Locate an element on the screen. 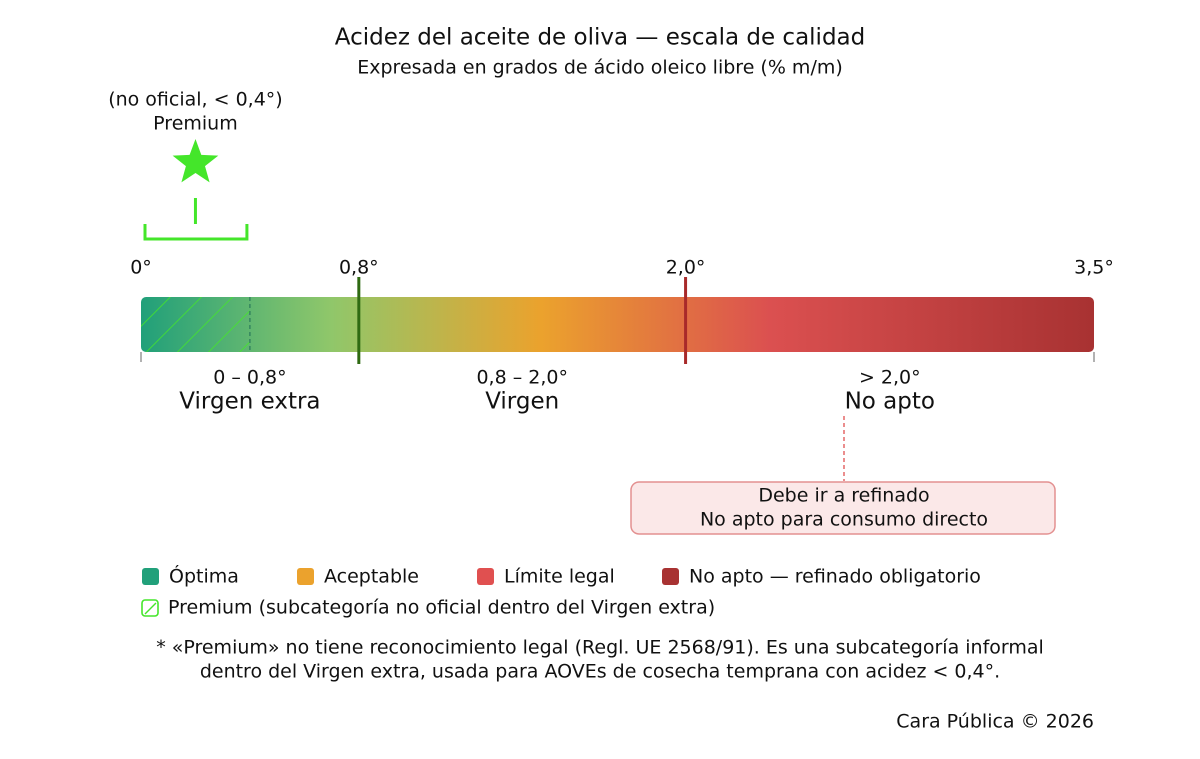  credit: Cara Pública © 2026 is located at coordinates (995, 722).